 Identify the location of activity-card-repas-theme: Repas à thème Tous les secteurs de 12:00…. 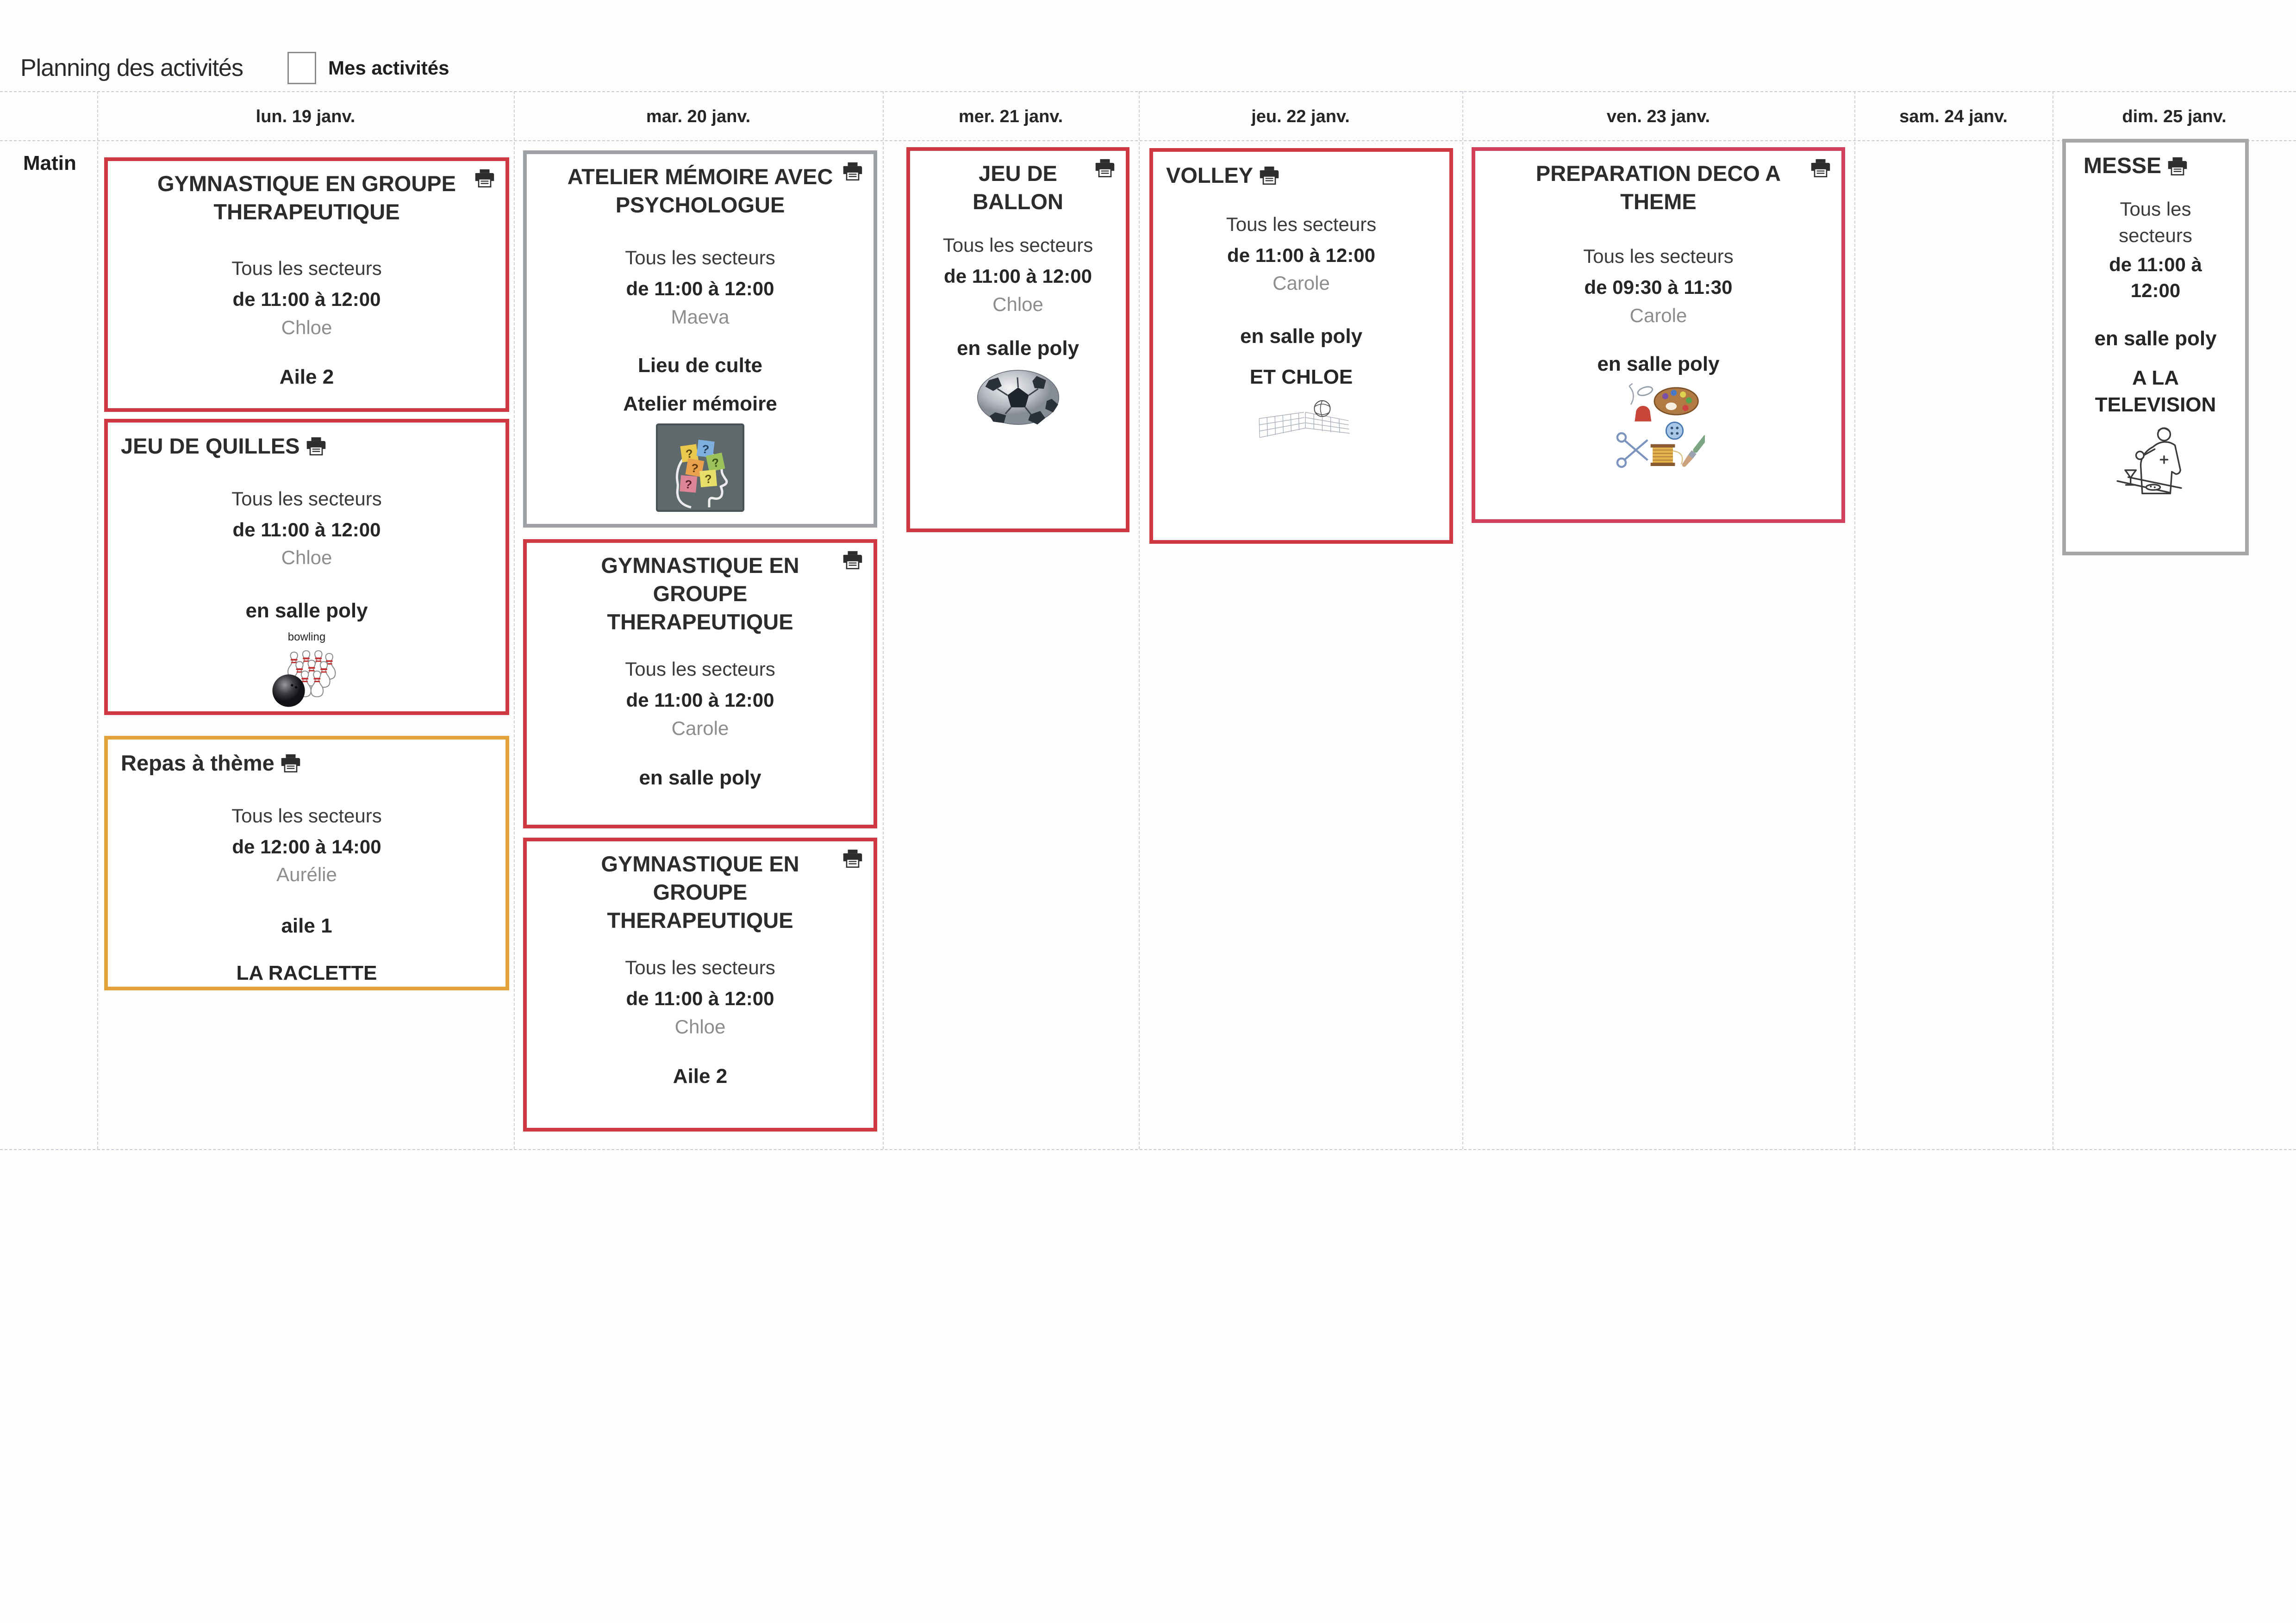
(306, 863).